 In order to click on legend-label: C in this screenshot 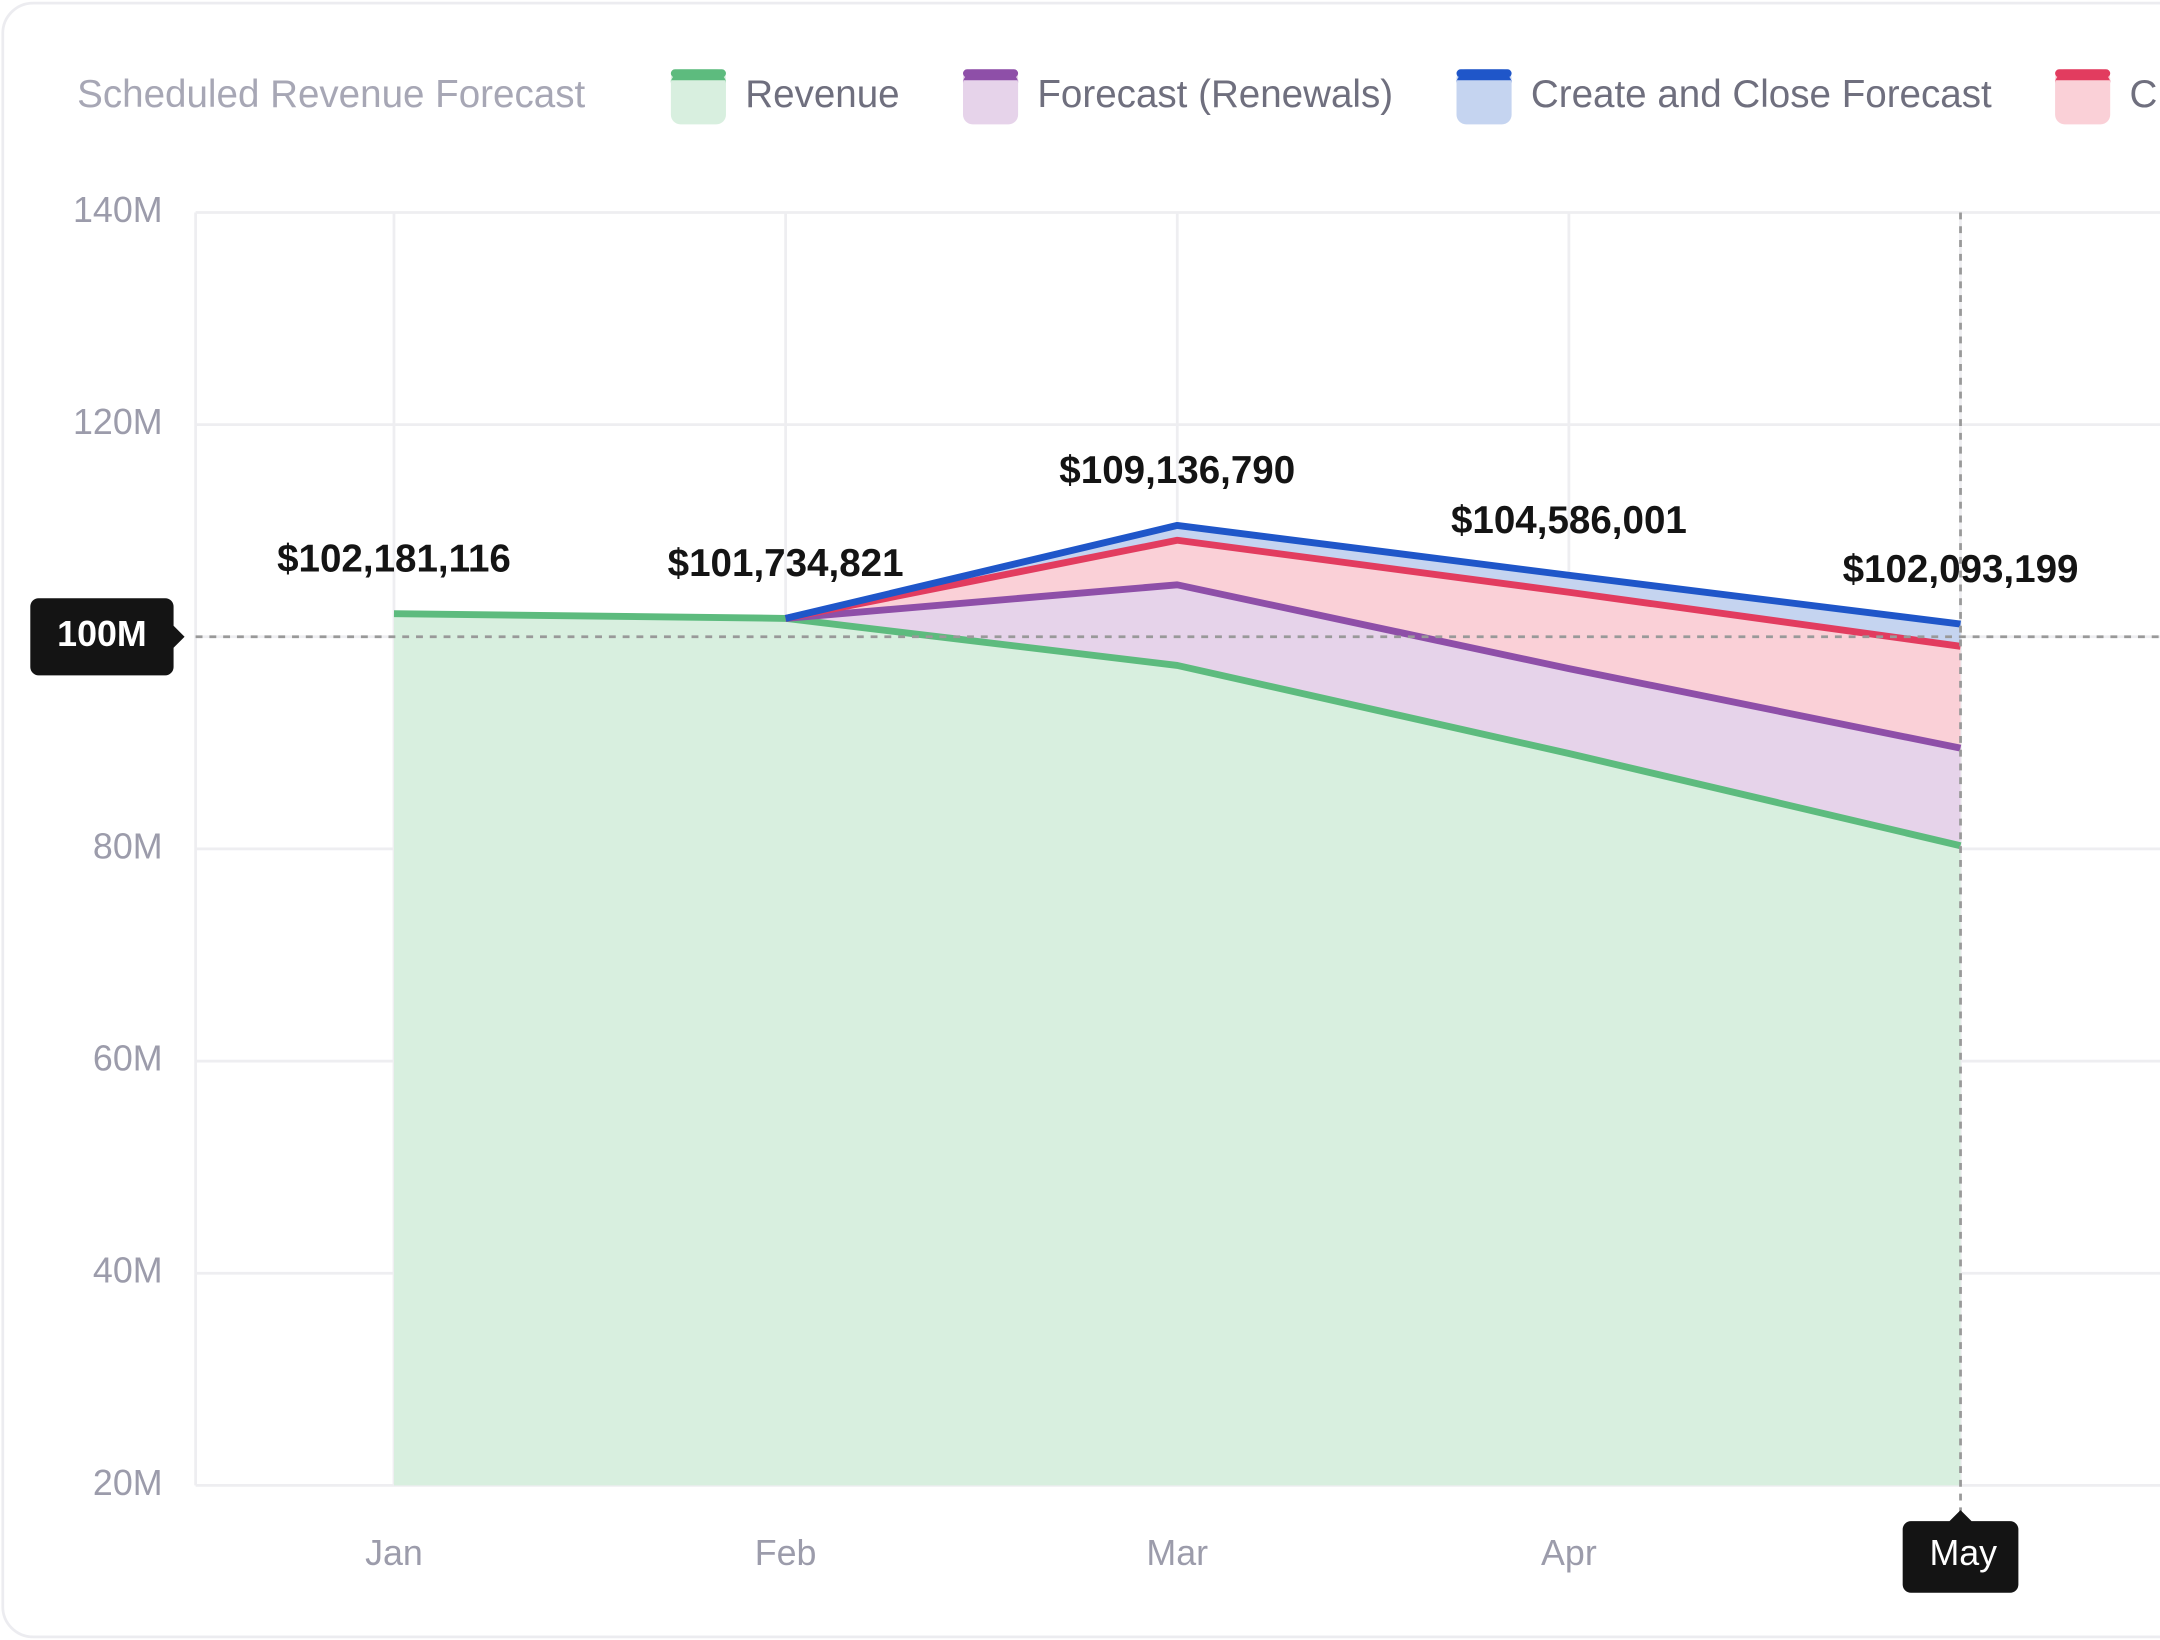, I will do `click(2143, 94)`.